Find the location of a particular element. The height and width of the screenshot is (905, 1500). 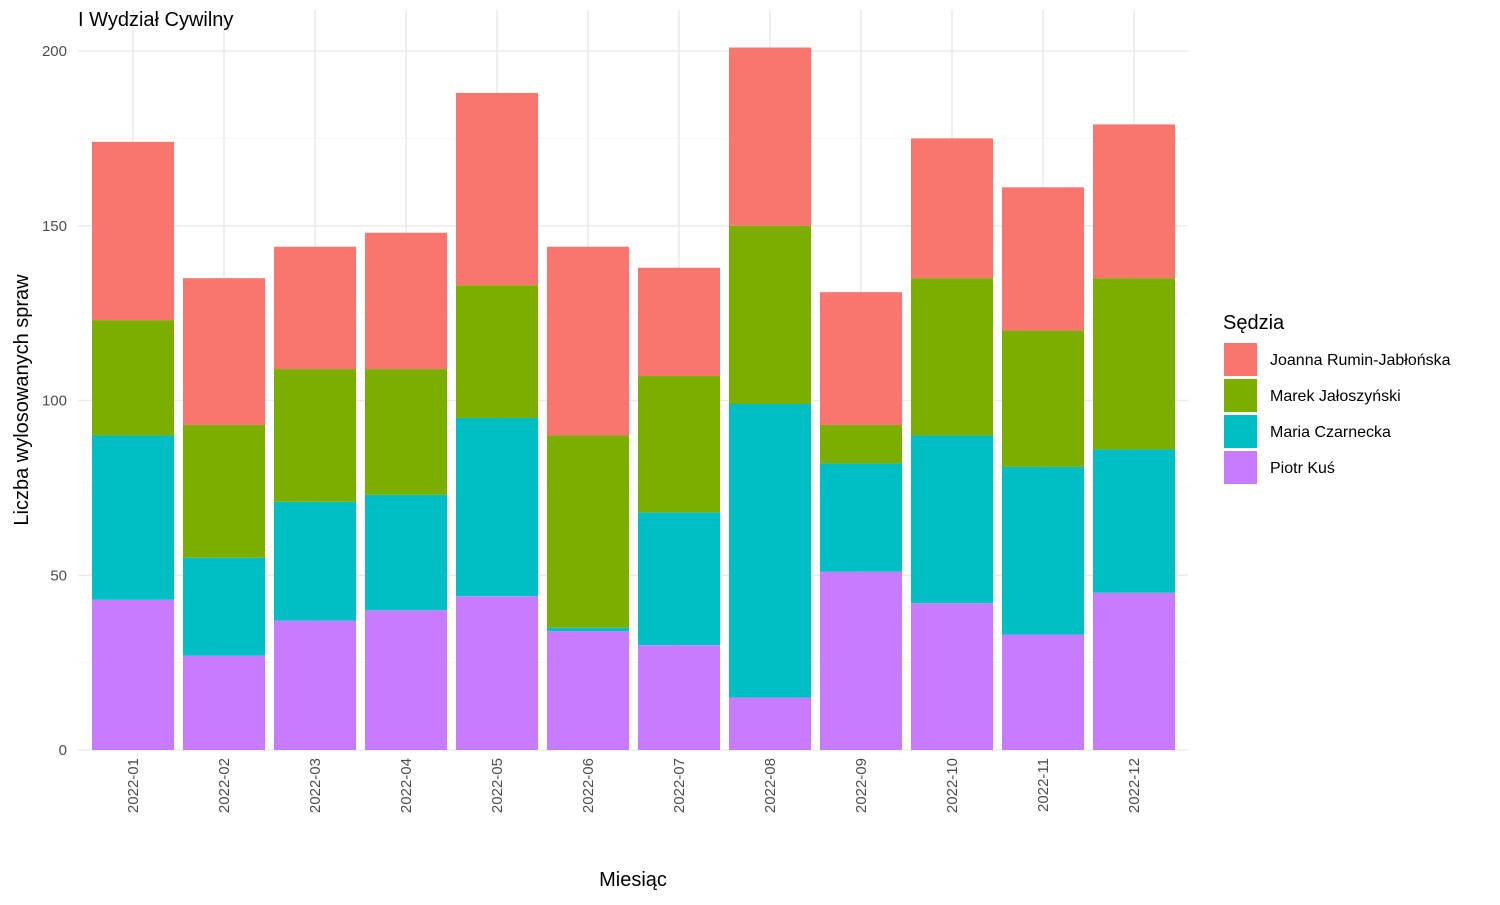

x-tick-label: 2022-06 is located at coordinates (588, 785).